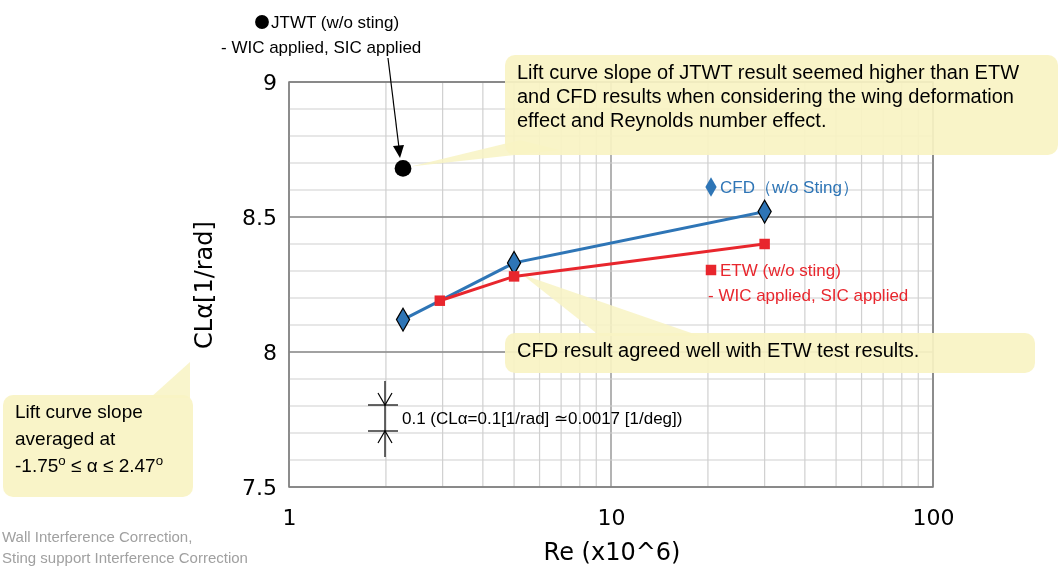 This screenshot has width=1061, height=567. I want to click on x-tick-label: 1, so click(289, 517).